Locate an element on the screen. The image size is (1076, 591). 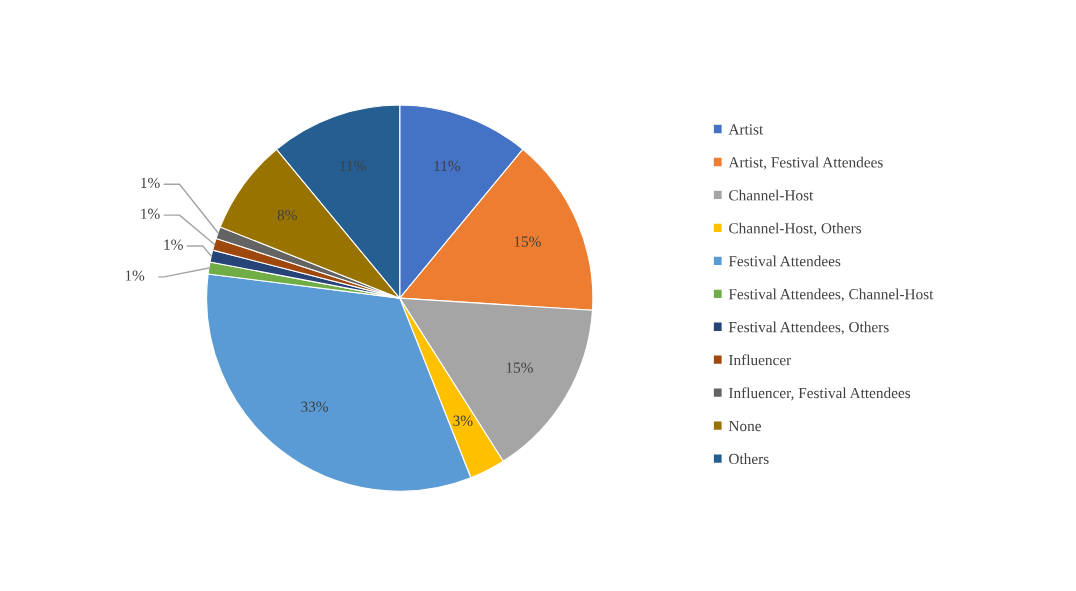
legend-label: Others is located at coordinates (749, 459).